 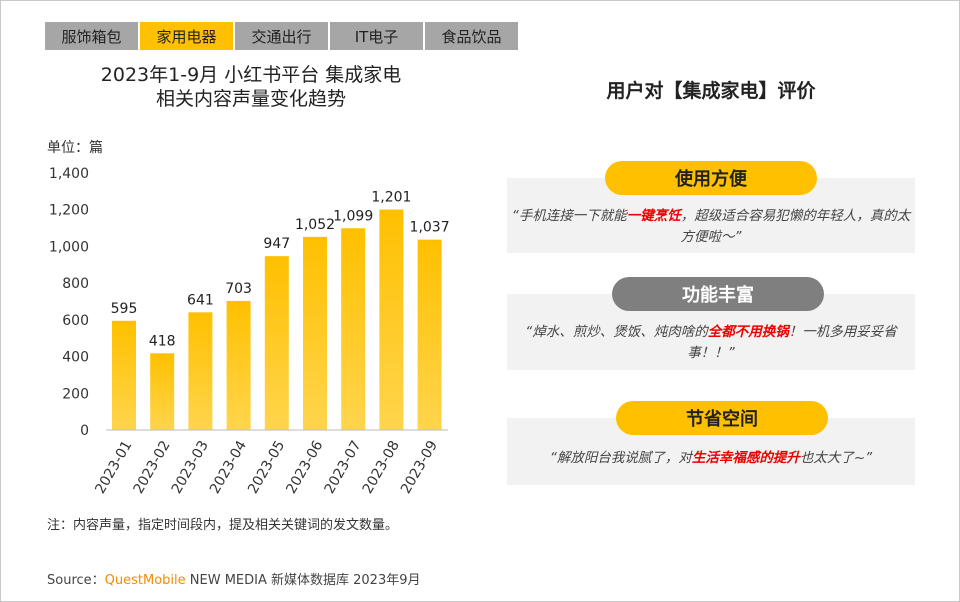 I want to click on data-label: 703, so click(x=238, y=289).